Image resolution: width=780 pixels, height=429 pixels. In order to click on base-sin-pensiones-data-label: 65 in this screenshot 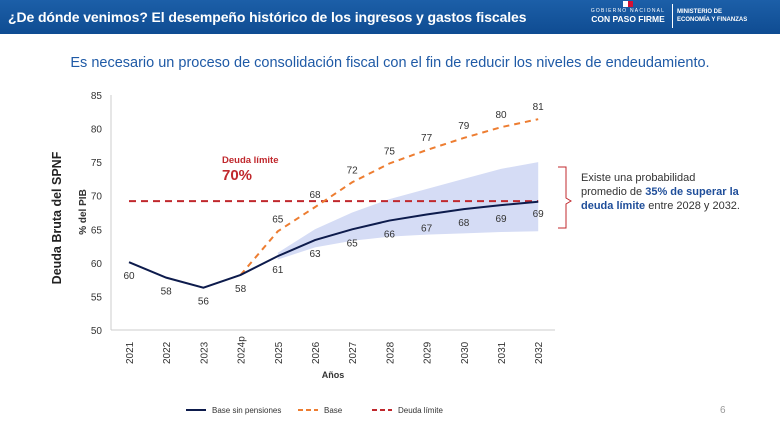, I will do `click(353, 243)`.